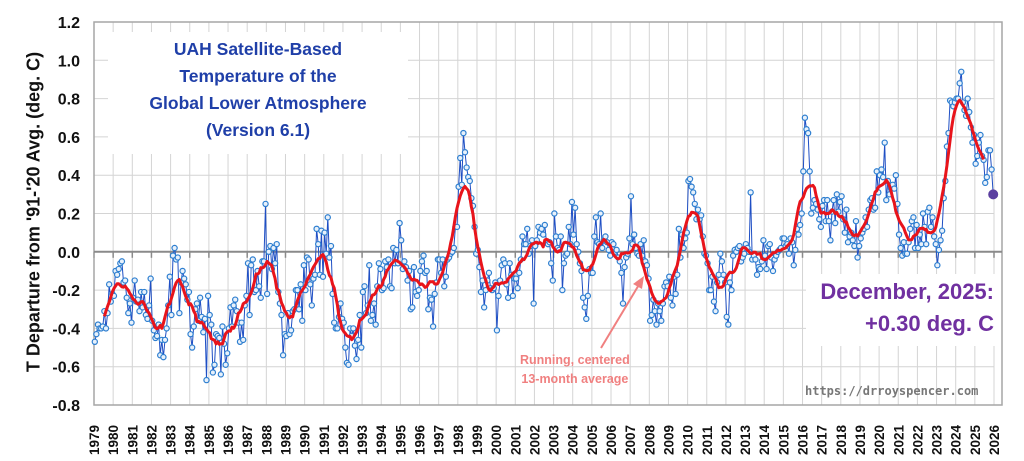 The height and width of the screenshot is (461, 1024). What do you see at coordinates (993, 194) in the screenshot?
I see `latest-data-point` at bounding box center [993, 194].